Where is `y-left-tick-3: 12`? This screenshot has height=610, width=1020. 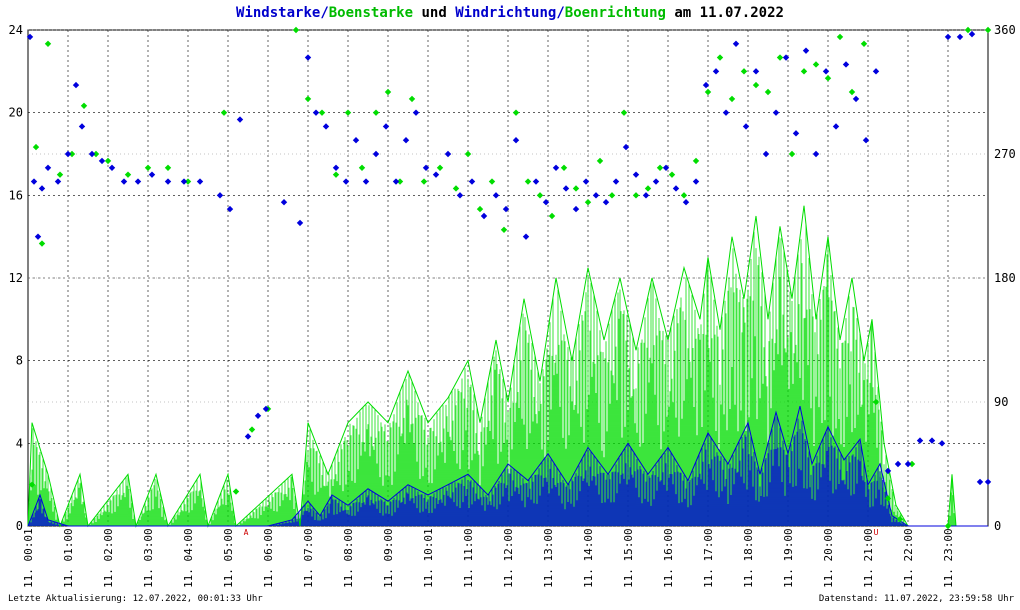
y-left-tick-3: 12 is located at coordinates (16, 278).